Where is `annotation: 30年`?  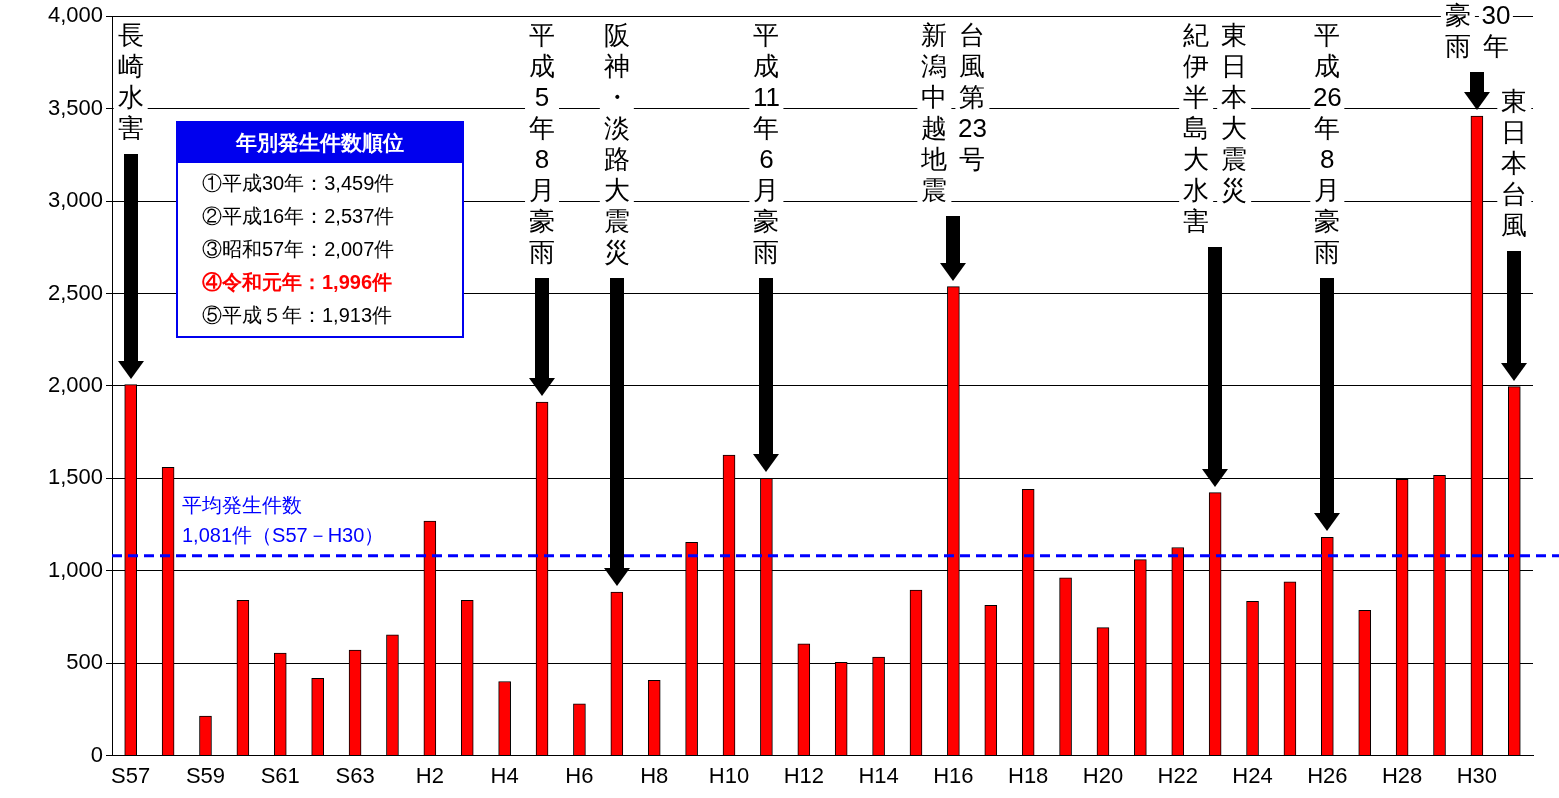
annotation: 30年 is located at coordinates (1496, 31).